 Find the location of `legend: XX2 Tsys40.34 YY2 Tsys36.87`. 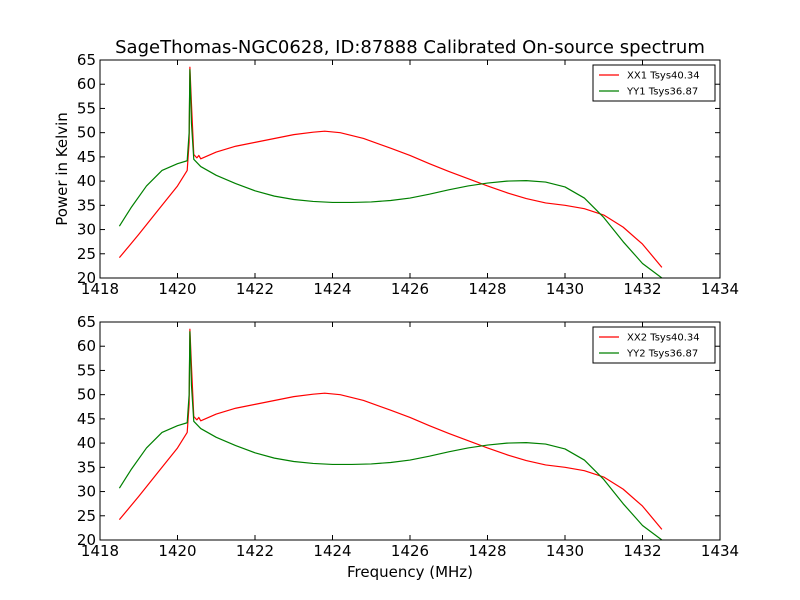

legend: XX2 Tsys40.34 YY2 Tsys36.87 is located at coordinates (654, 345).